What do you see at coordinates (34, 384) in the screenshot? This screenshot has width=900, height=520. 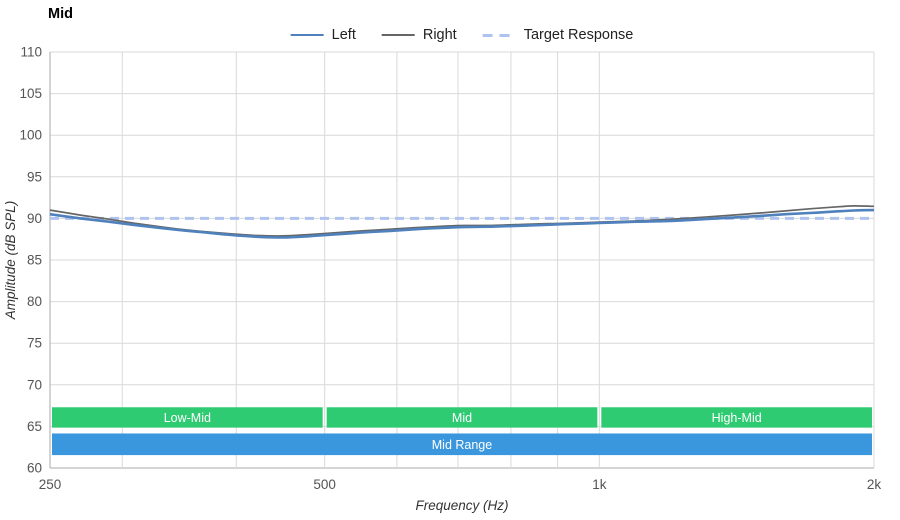 I see `y-tick-label: 70` at bounding box center [34, 384].